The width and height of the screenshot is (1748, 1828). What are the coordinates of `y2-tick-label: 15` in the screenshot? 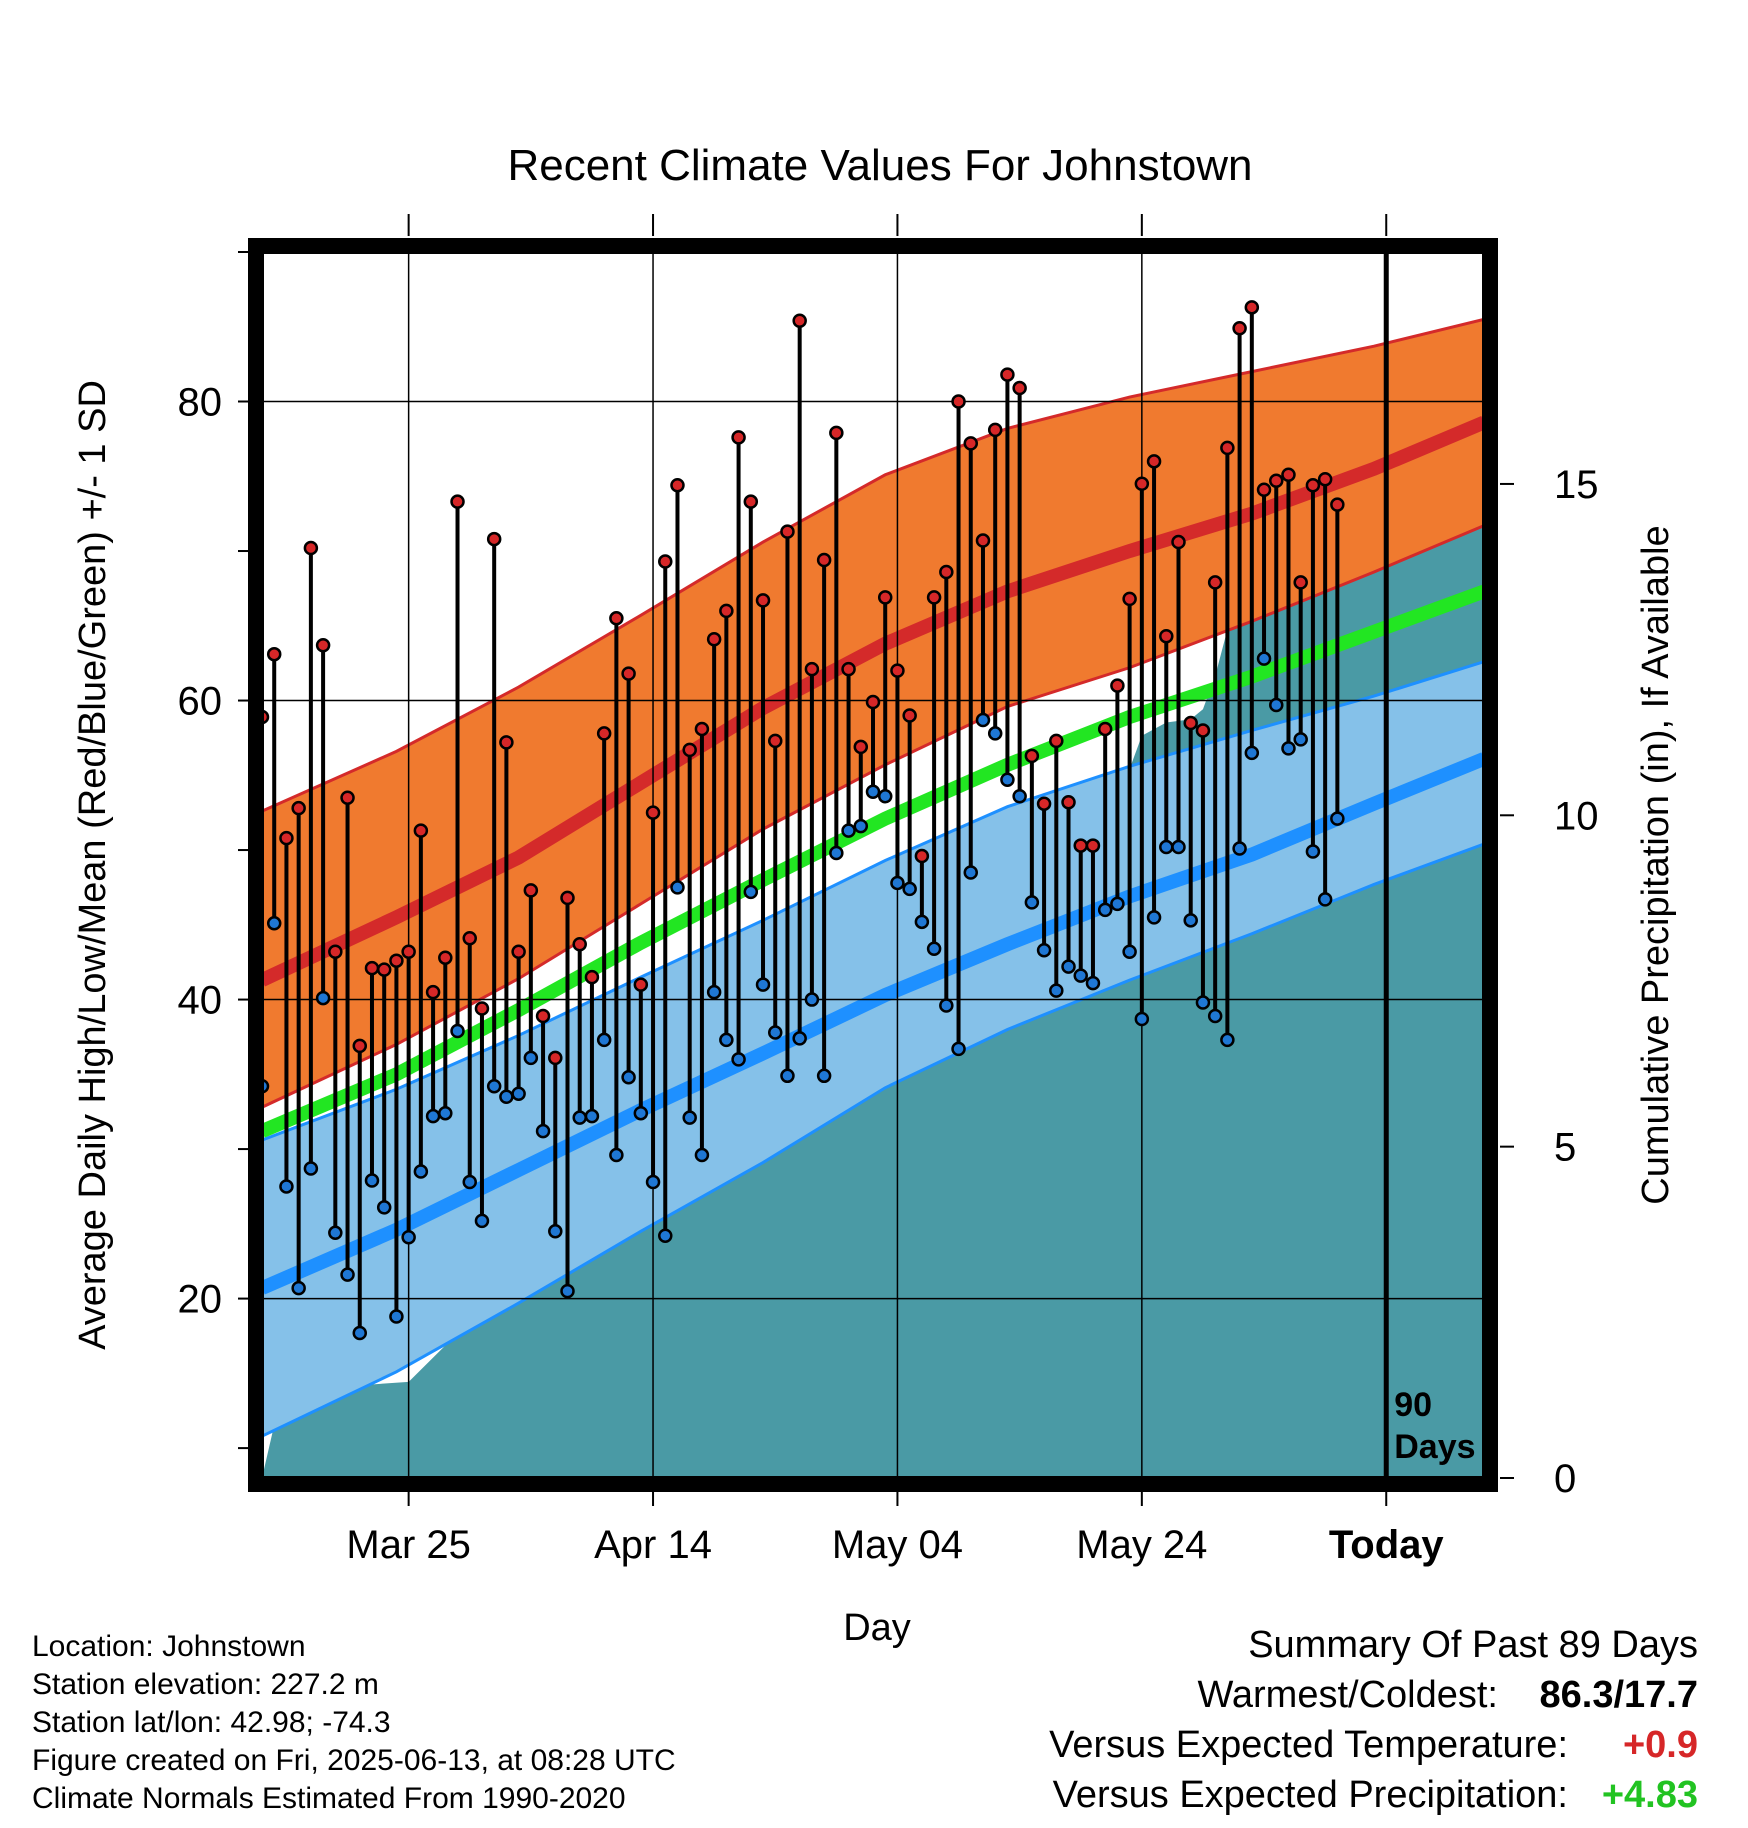 It's located at (1576, 485).